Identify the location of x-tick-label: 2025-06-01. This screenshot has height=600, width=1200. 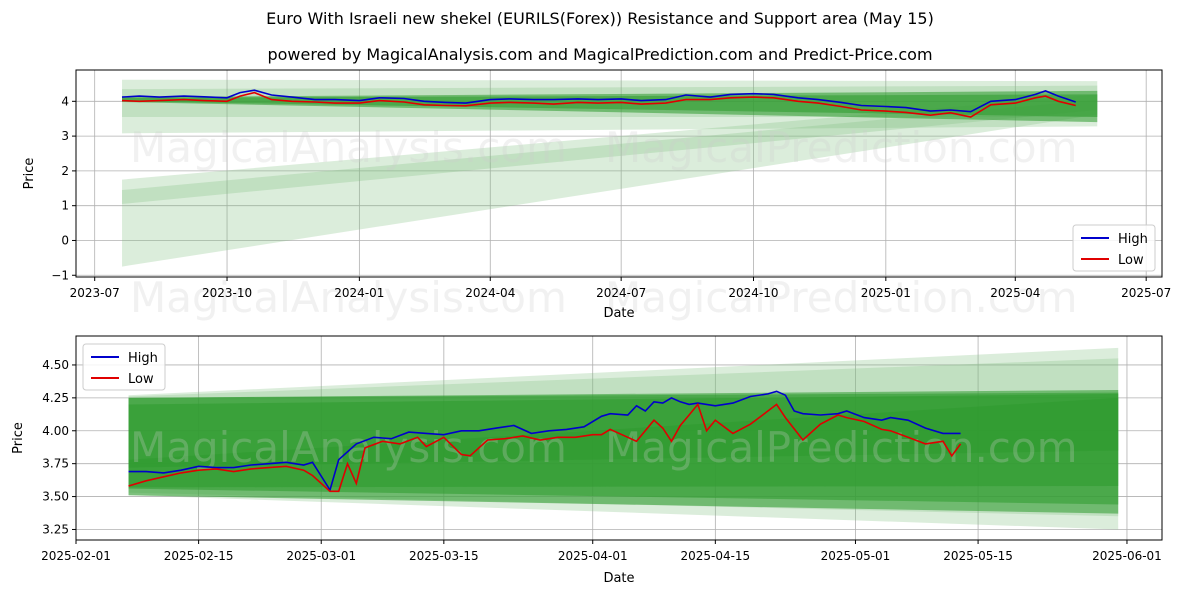
(1127, 556).